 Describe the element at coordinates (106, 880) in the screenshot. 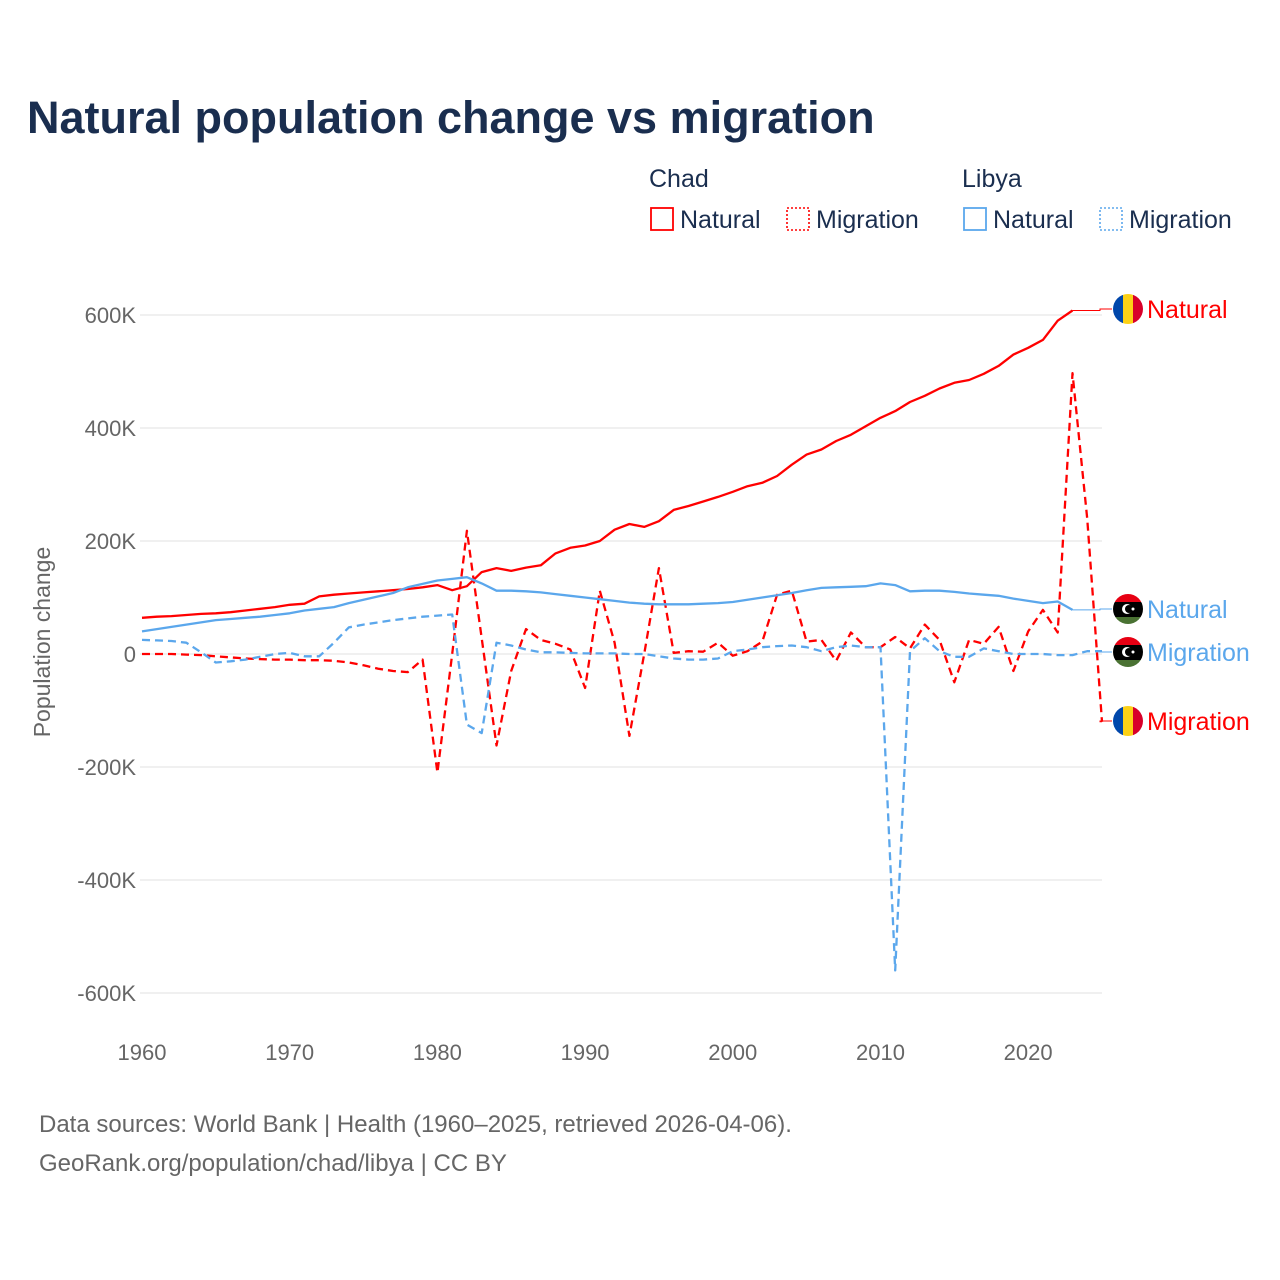

I see `y-tick-label: -400K` at that location.